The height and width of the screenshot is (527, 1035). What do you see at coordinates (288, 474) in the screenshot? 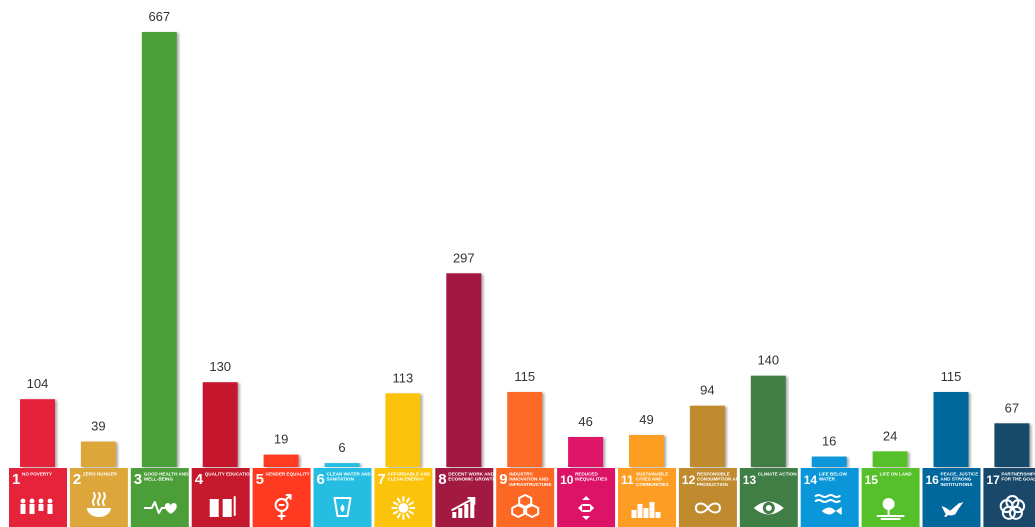
I see `sdg-title: GENDER EQUALITY` at bounding box center [288, 474].